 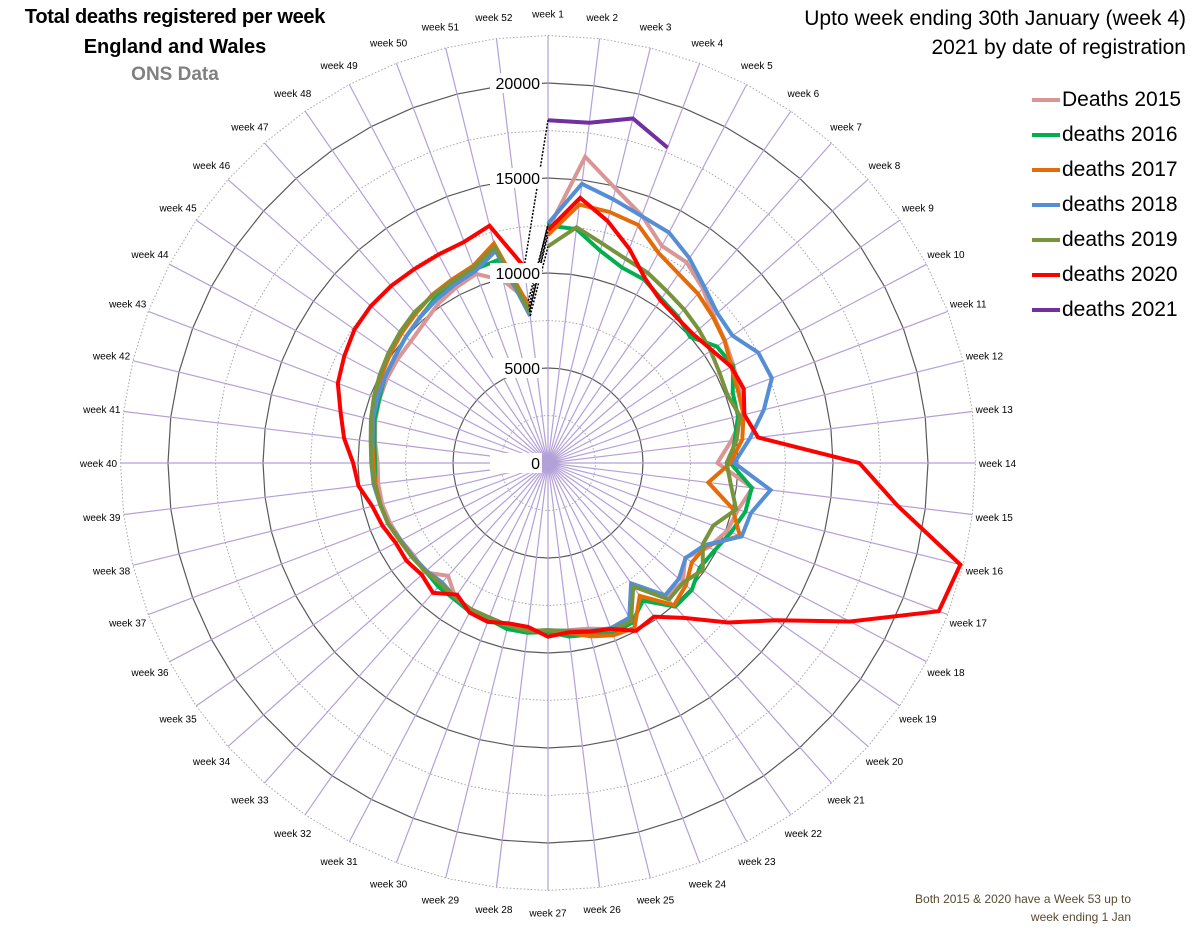 What do you see at coordinates (1120, 134) in the screenshot?
I see `legend-label: deaths 2016` at bounding box center [1120, 134].